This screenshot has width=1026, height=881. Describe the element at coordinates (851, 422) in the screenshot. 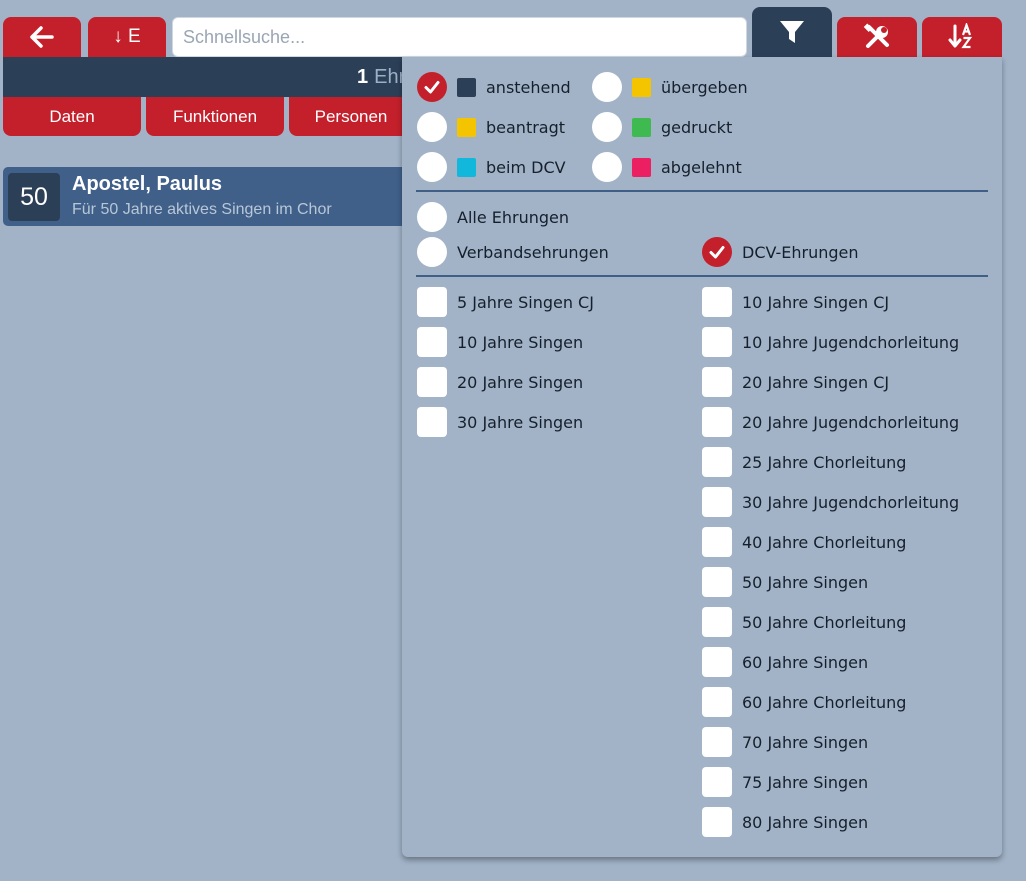

I see `option-label: 20 Jahre Jugendchorleitung` at that location.